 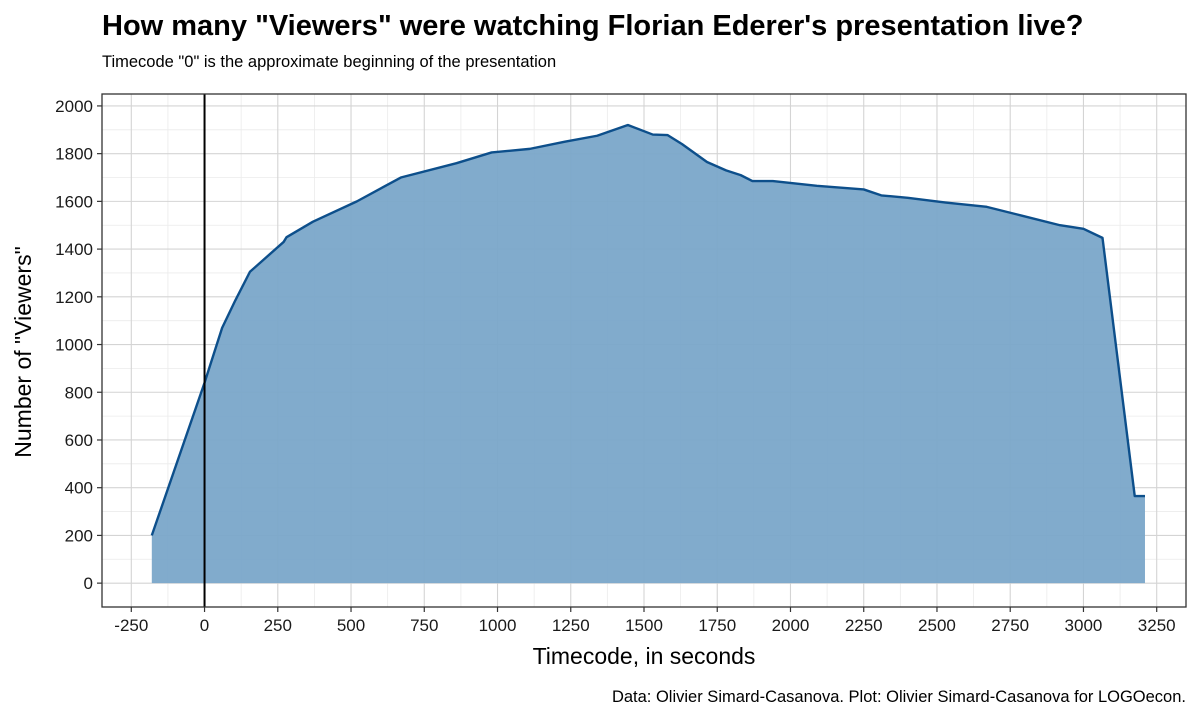 I want to click on y-tick-label: 600, so click(x=79, y=440).